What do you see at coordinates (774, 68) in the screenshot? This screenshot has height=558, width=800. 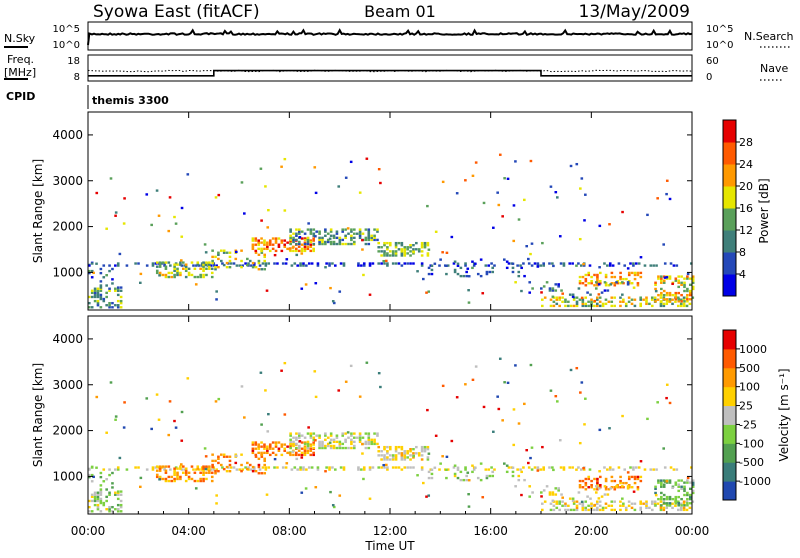 I see `nave-label: Nave` at bounding box center [774, 68].